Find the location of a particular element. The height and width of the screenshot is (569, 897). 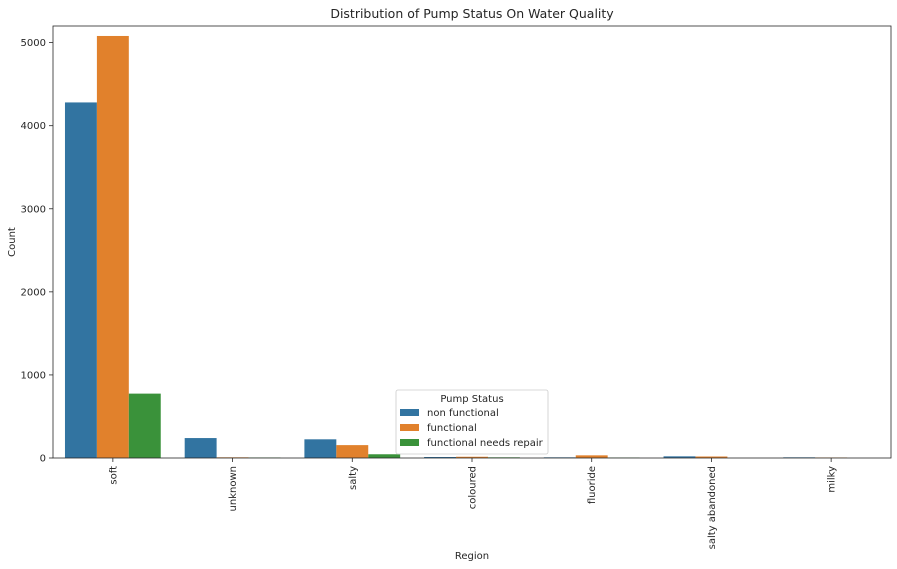

bar-non-functional-coloured is located at coordinates (440, 457).